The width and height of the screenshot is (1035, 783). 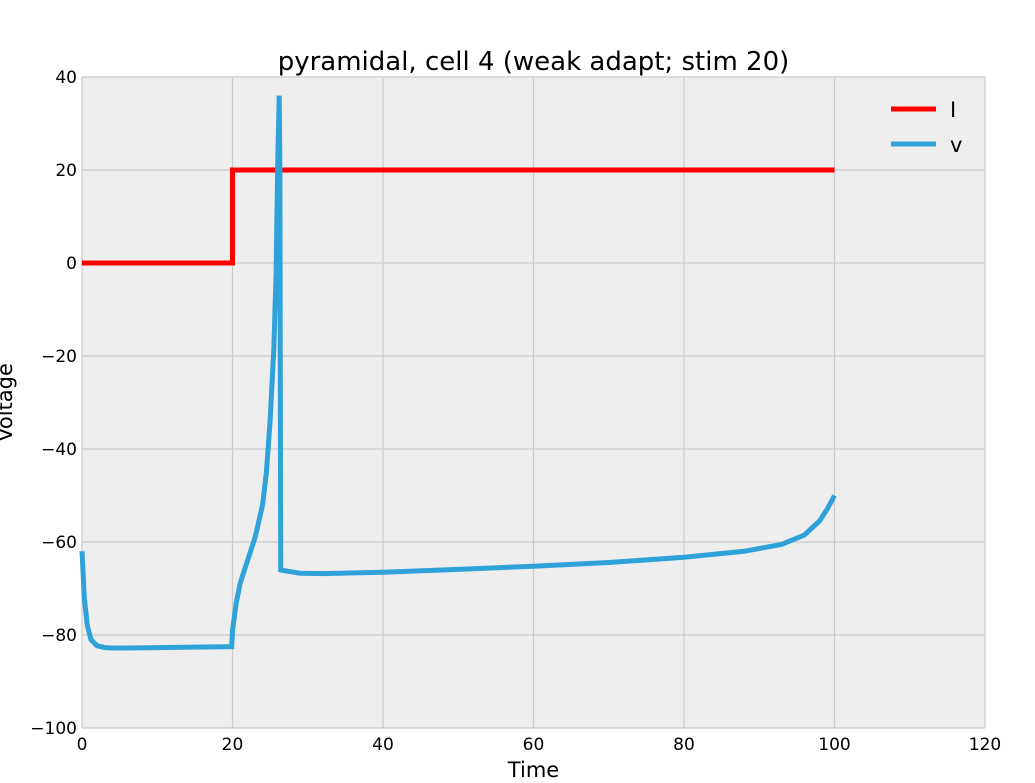 I want to click on x-tick-label: 60, so click(x=534, y=745).